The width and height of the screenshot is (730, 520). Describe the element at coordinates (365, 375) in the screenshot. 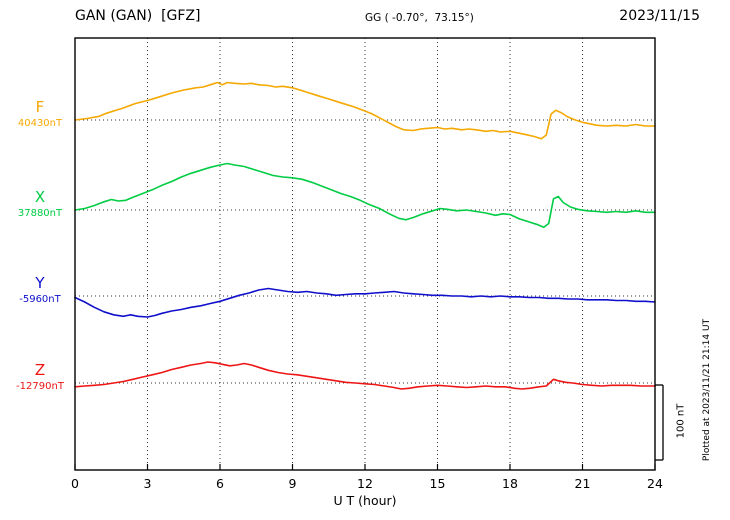

I see `trace-Z` at that location.